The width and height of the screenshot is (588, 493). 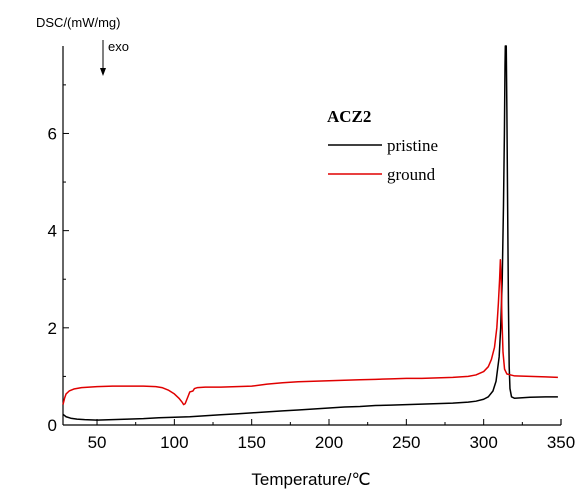 What do you see at coordinates (118, 46) in the screenshot?
I see `exo-annotation: exo` at bounding box center [118, 46].